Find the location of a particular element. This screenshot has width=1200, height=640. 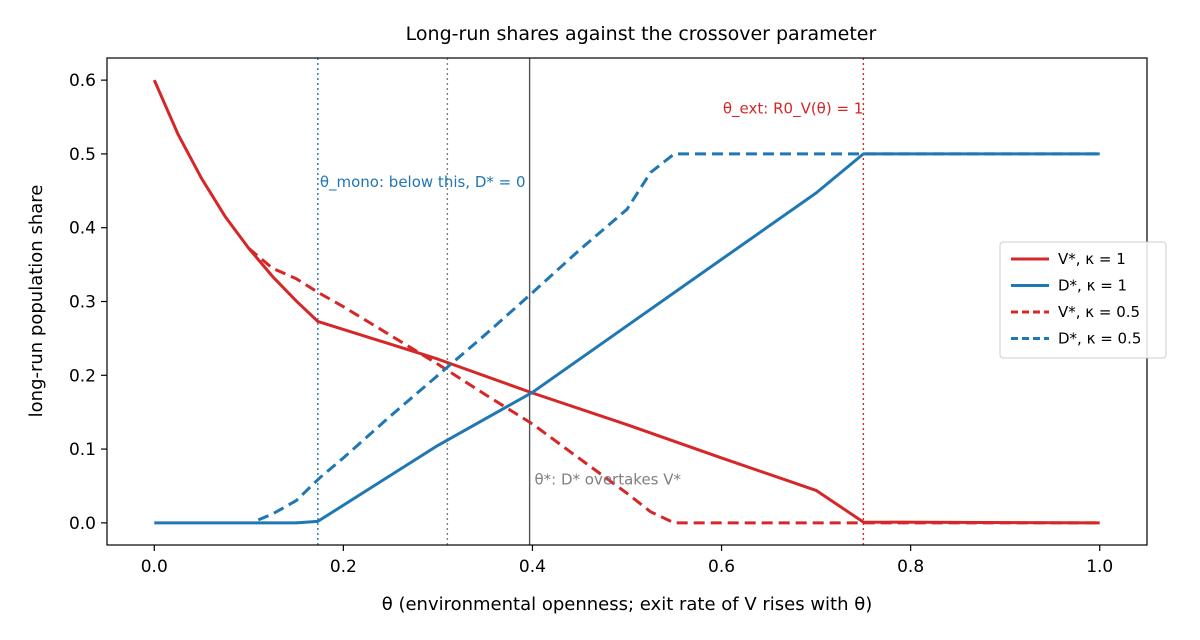

legend-box is located at coordinates (1083, 300).